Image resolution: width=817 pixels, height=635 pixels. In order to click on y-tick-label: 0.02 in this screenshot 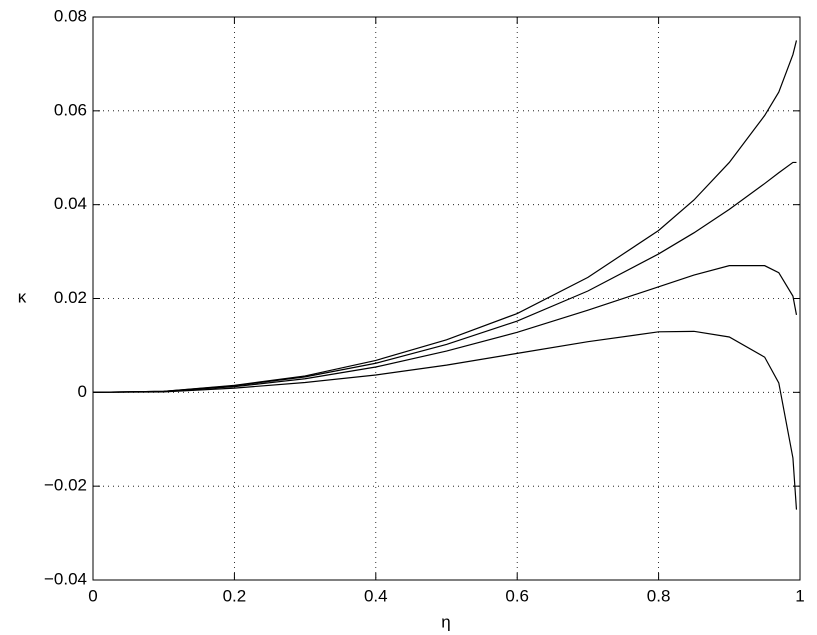, I will do `click(70, 297)`.